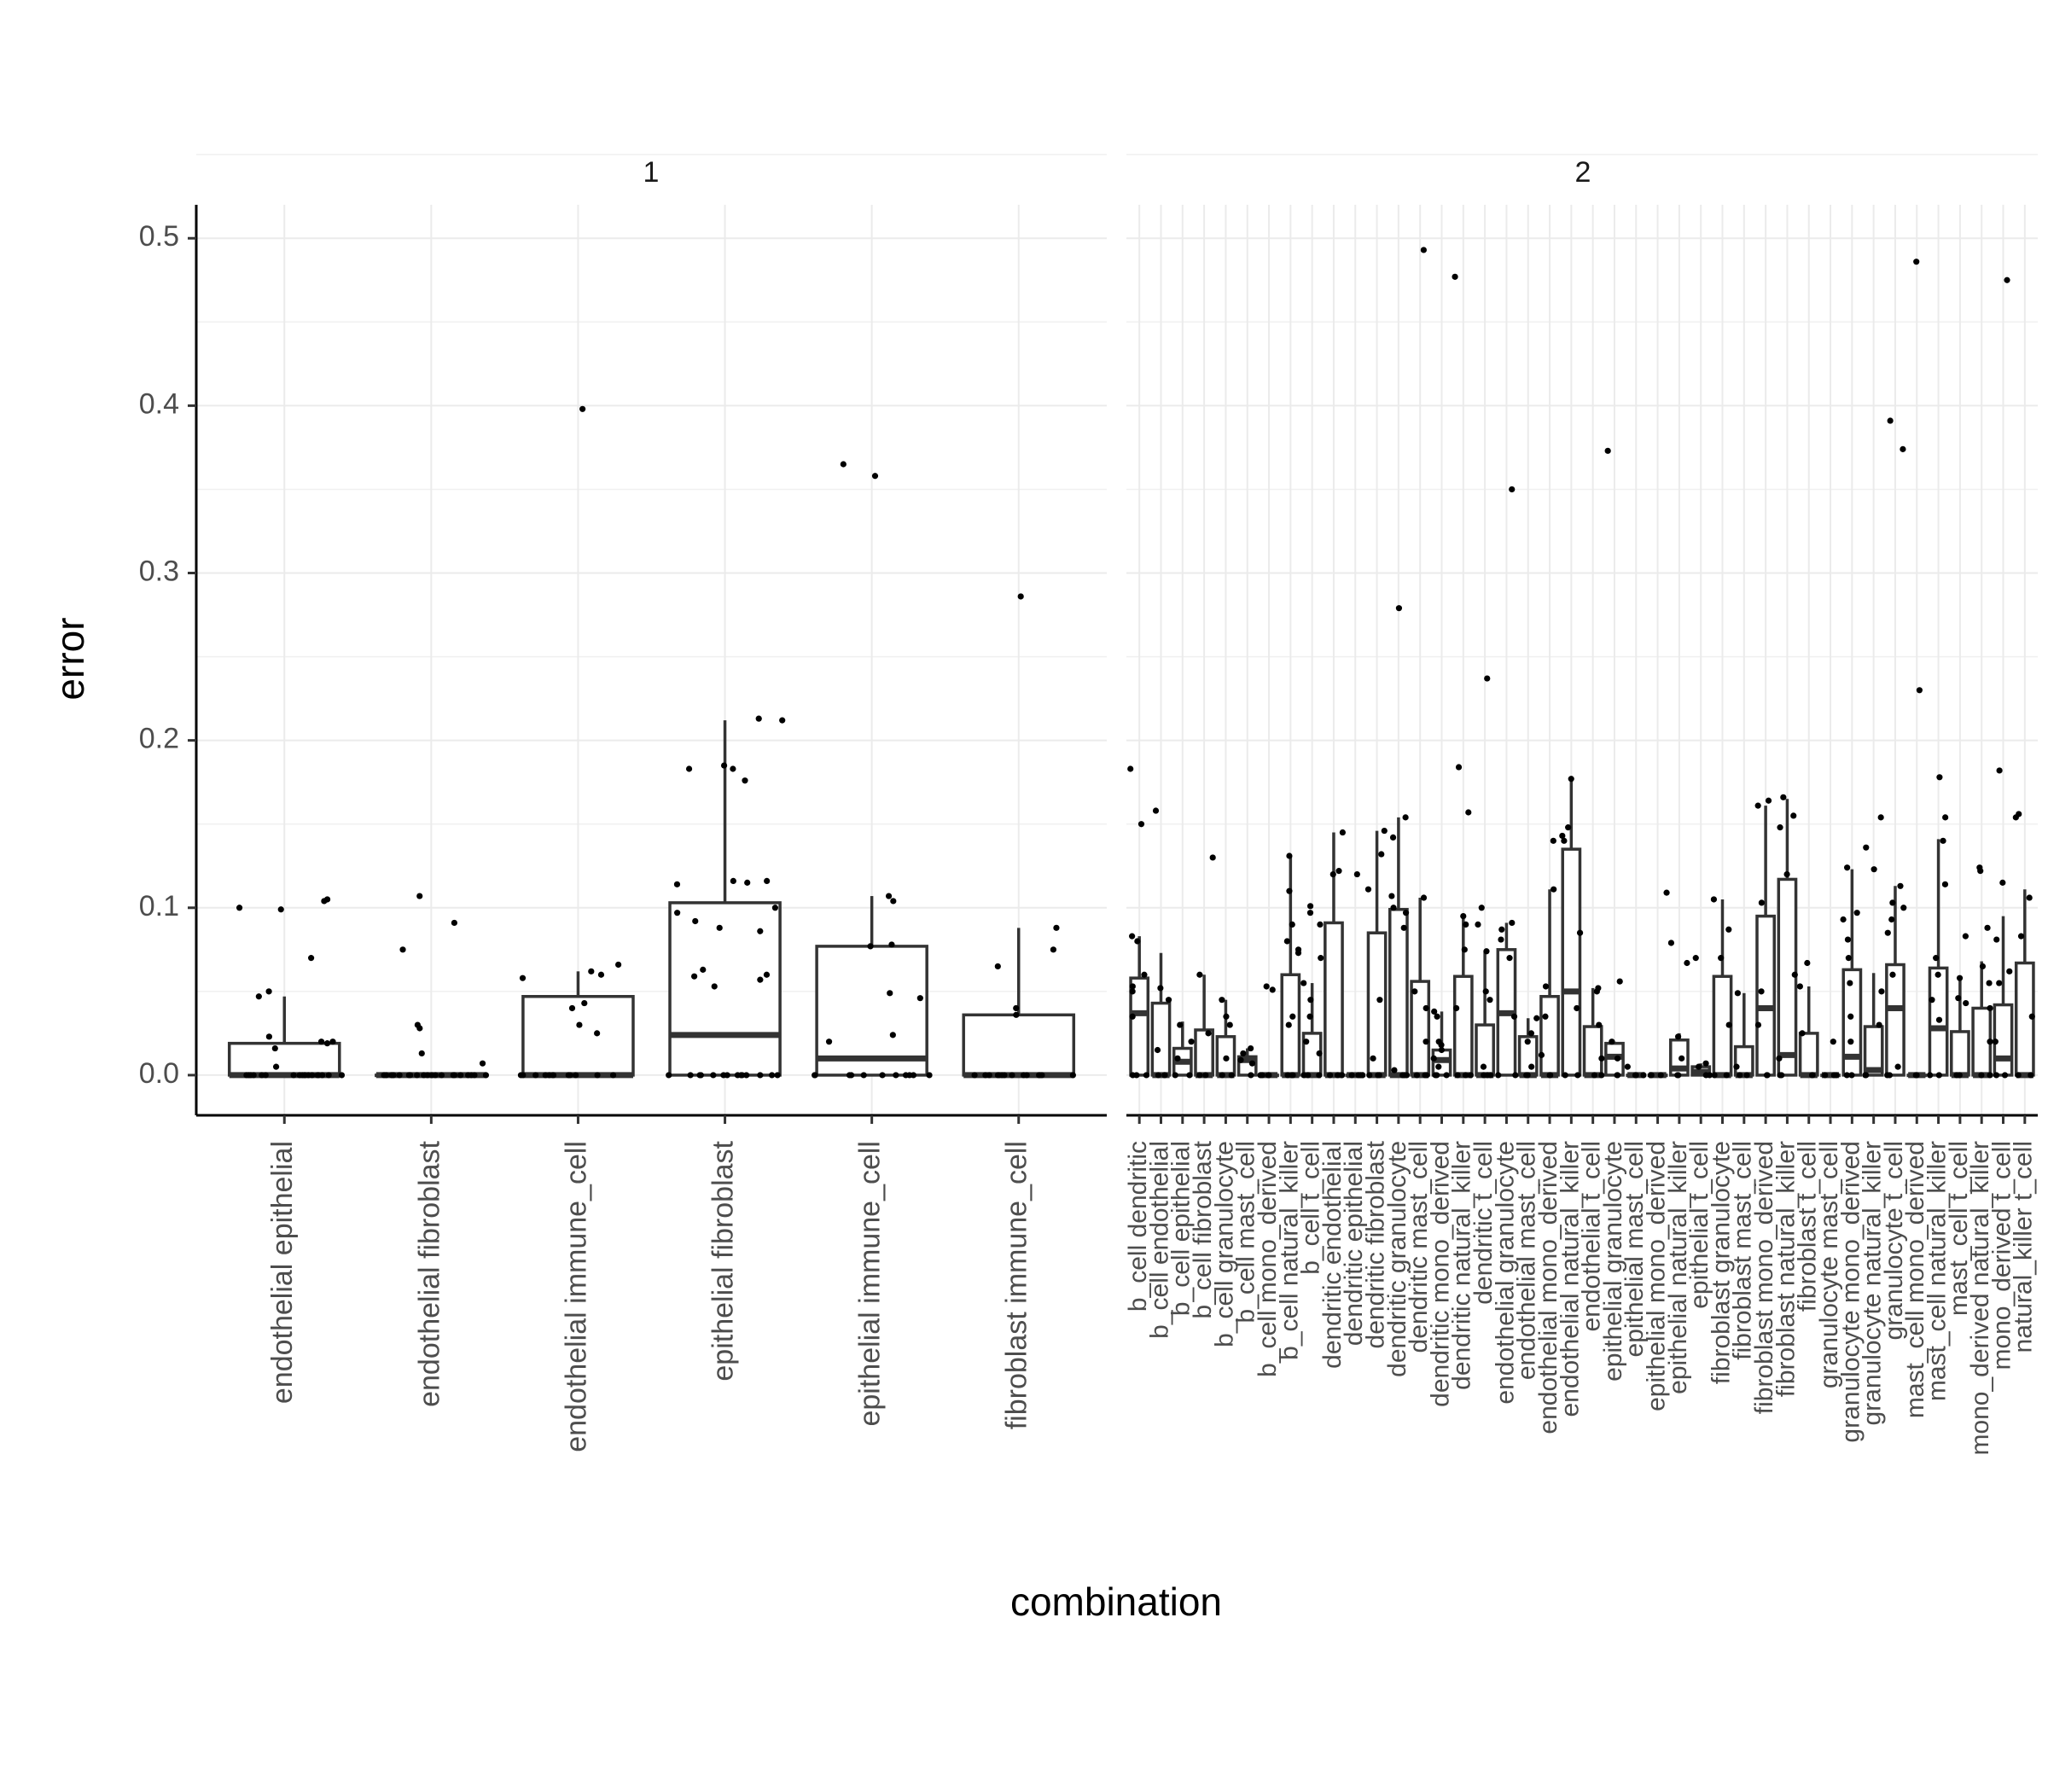 Image resolution: width=2048 pixels, height=1792 pixels. What do you see at coordinates (576, 1296) in the screenshot?
I see `x-tick-label: endothelial immune_cell` at bounding box center [576, 1296].